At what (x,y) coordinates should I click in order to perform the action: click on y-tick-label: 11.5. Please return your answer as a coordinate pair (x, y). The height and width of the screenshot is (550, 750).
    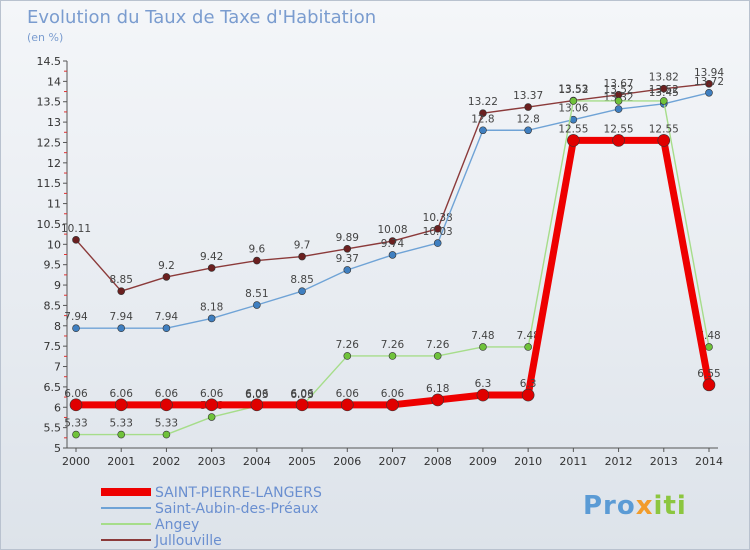
    Looking at the image, I should click on (49, 183).